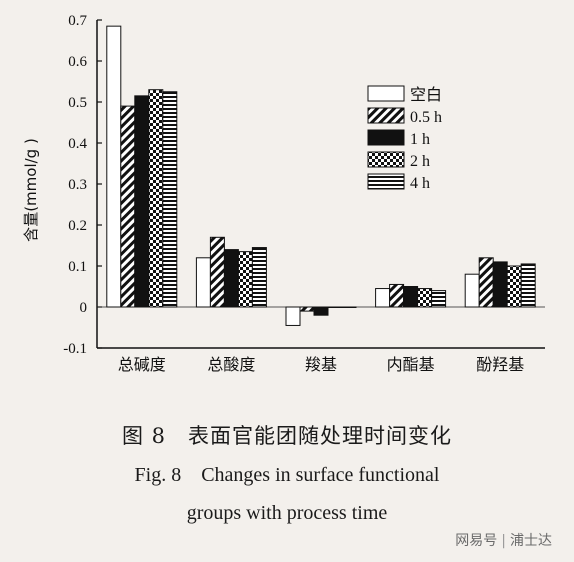  What do you see at coordinates (142, 364) in the screenshot?
I see `x-tick-label: 总碱度` at bounding box center [142, 364].